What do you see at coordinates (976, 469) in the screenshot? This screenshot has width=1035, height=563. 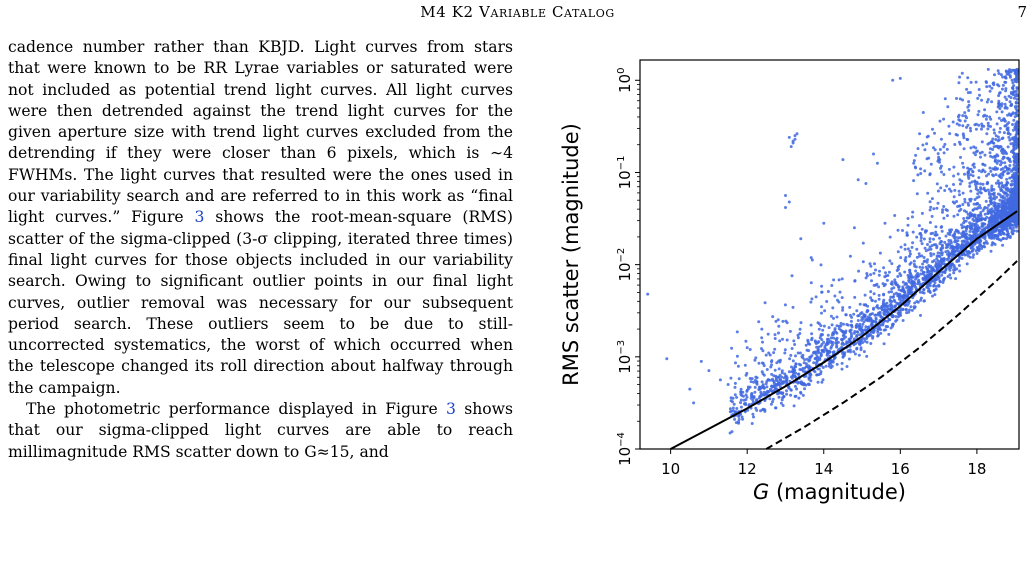 I see `x-tick-label: 18` at bounding box center [976, 469].